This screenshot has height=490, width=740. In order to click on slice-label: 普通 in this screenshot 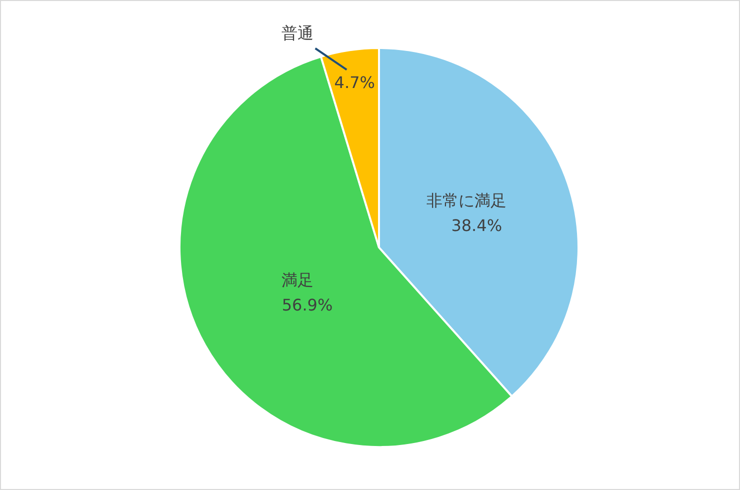, I will do `click(297, 33)`.